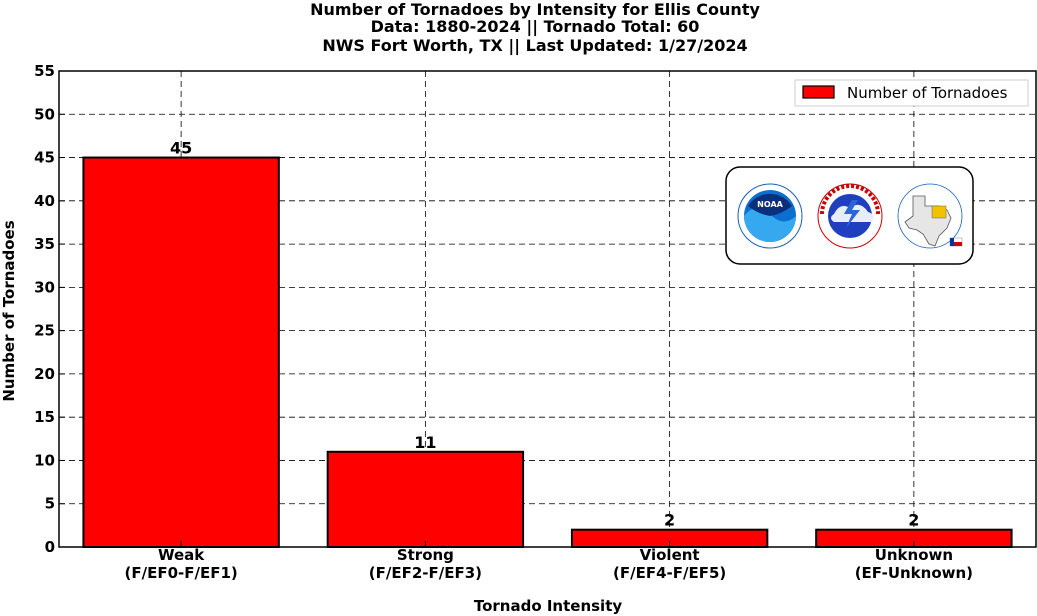 The image size is (1037, 616). What do you see at coordinates (425, 442) in the screenshot?
I see `bar-value-label: 11` at bounding box center [425, 442].